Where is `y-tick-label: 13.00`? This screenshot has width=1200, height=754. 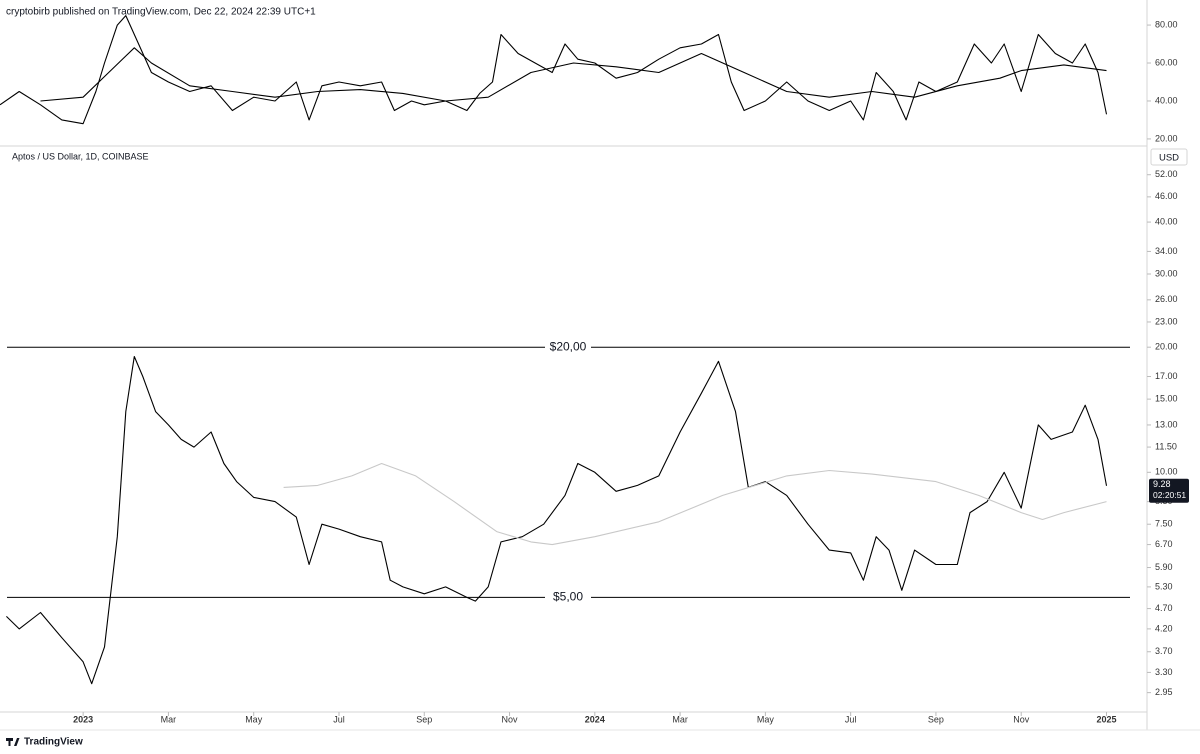 y-tick-label: 13.00 is located at coordinates (1166, 424).